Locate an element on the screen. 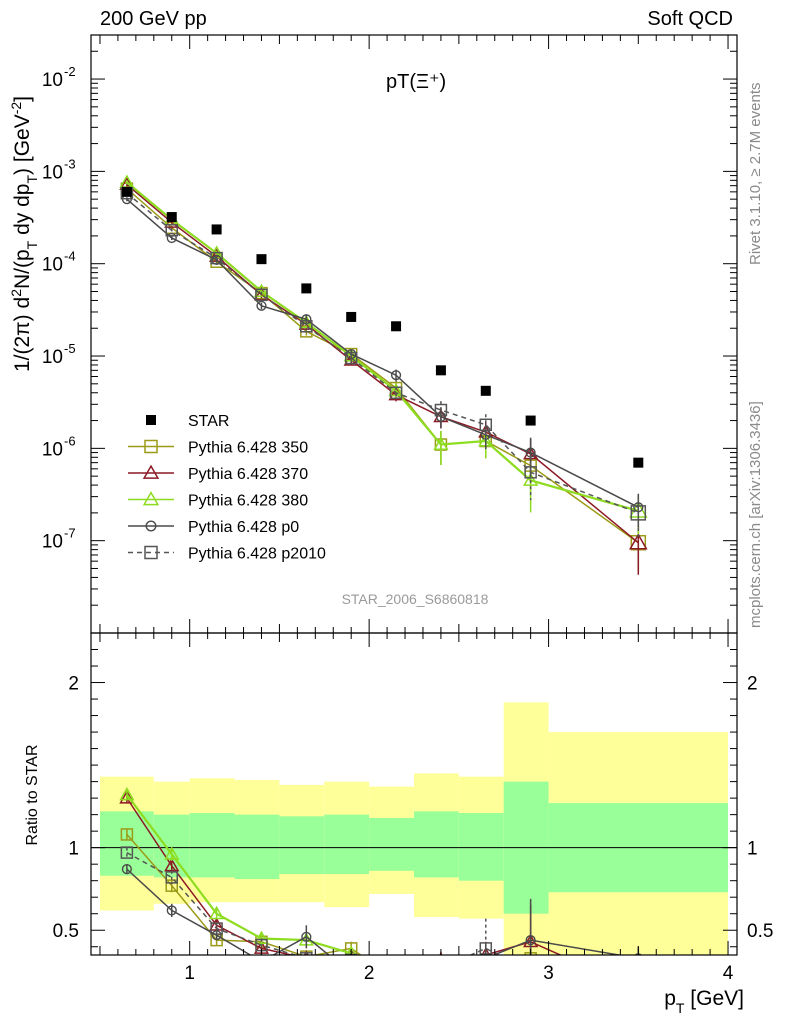  ratio-tick-left-0.5: 0.5 is located at coordinates (66, 931).